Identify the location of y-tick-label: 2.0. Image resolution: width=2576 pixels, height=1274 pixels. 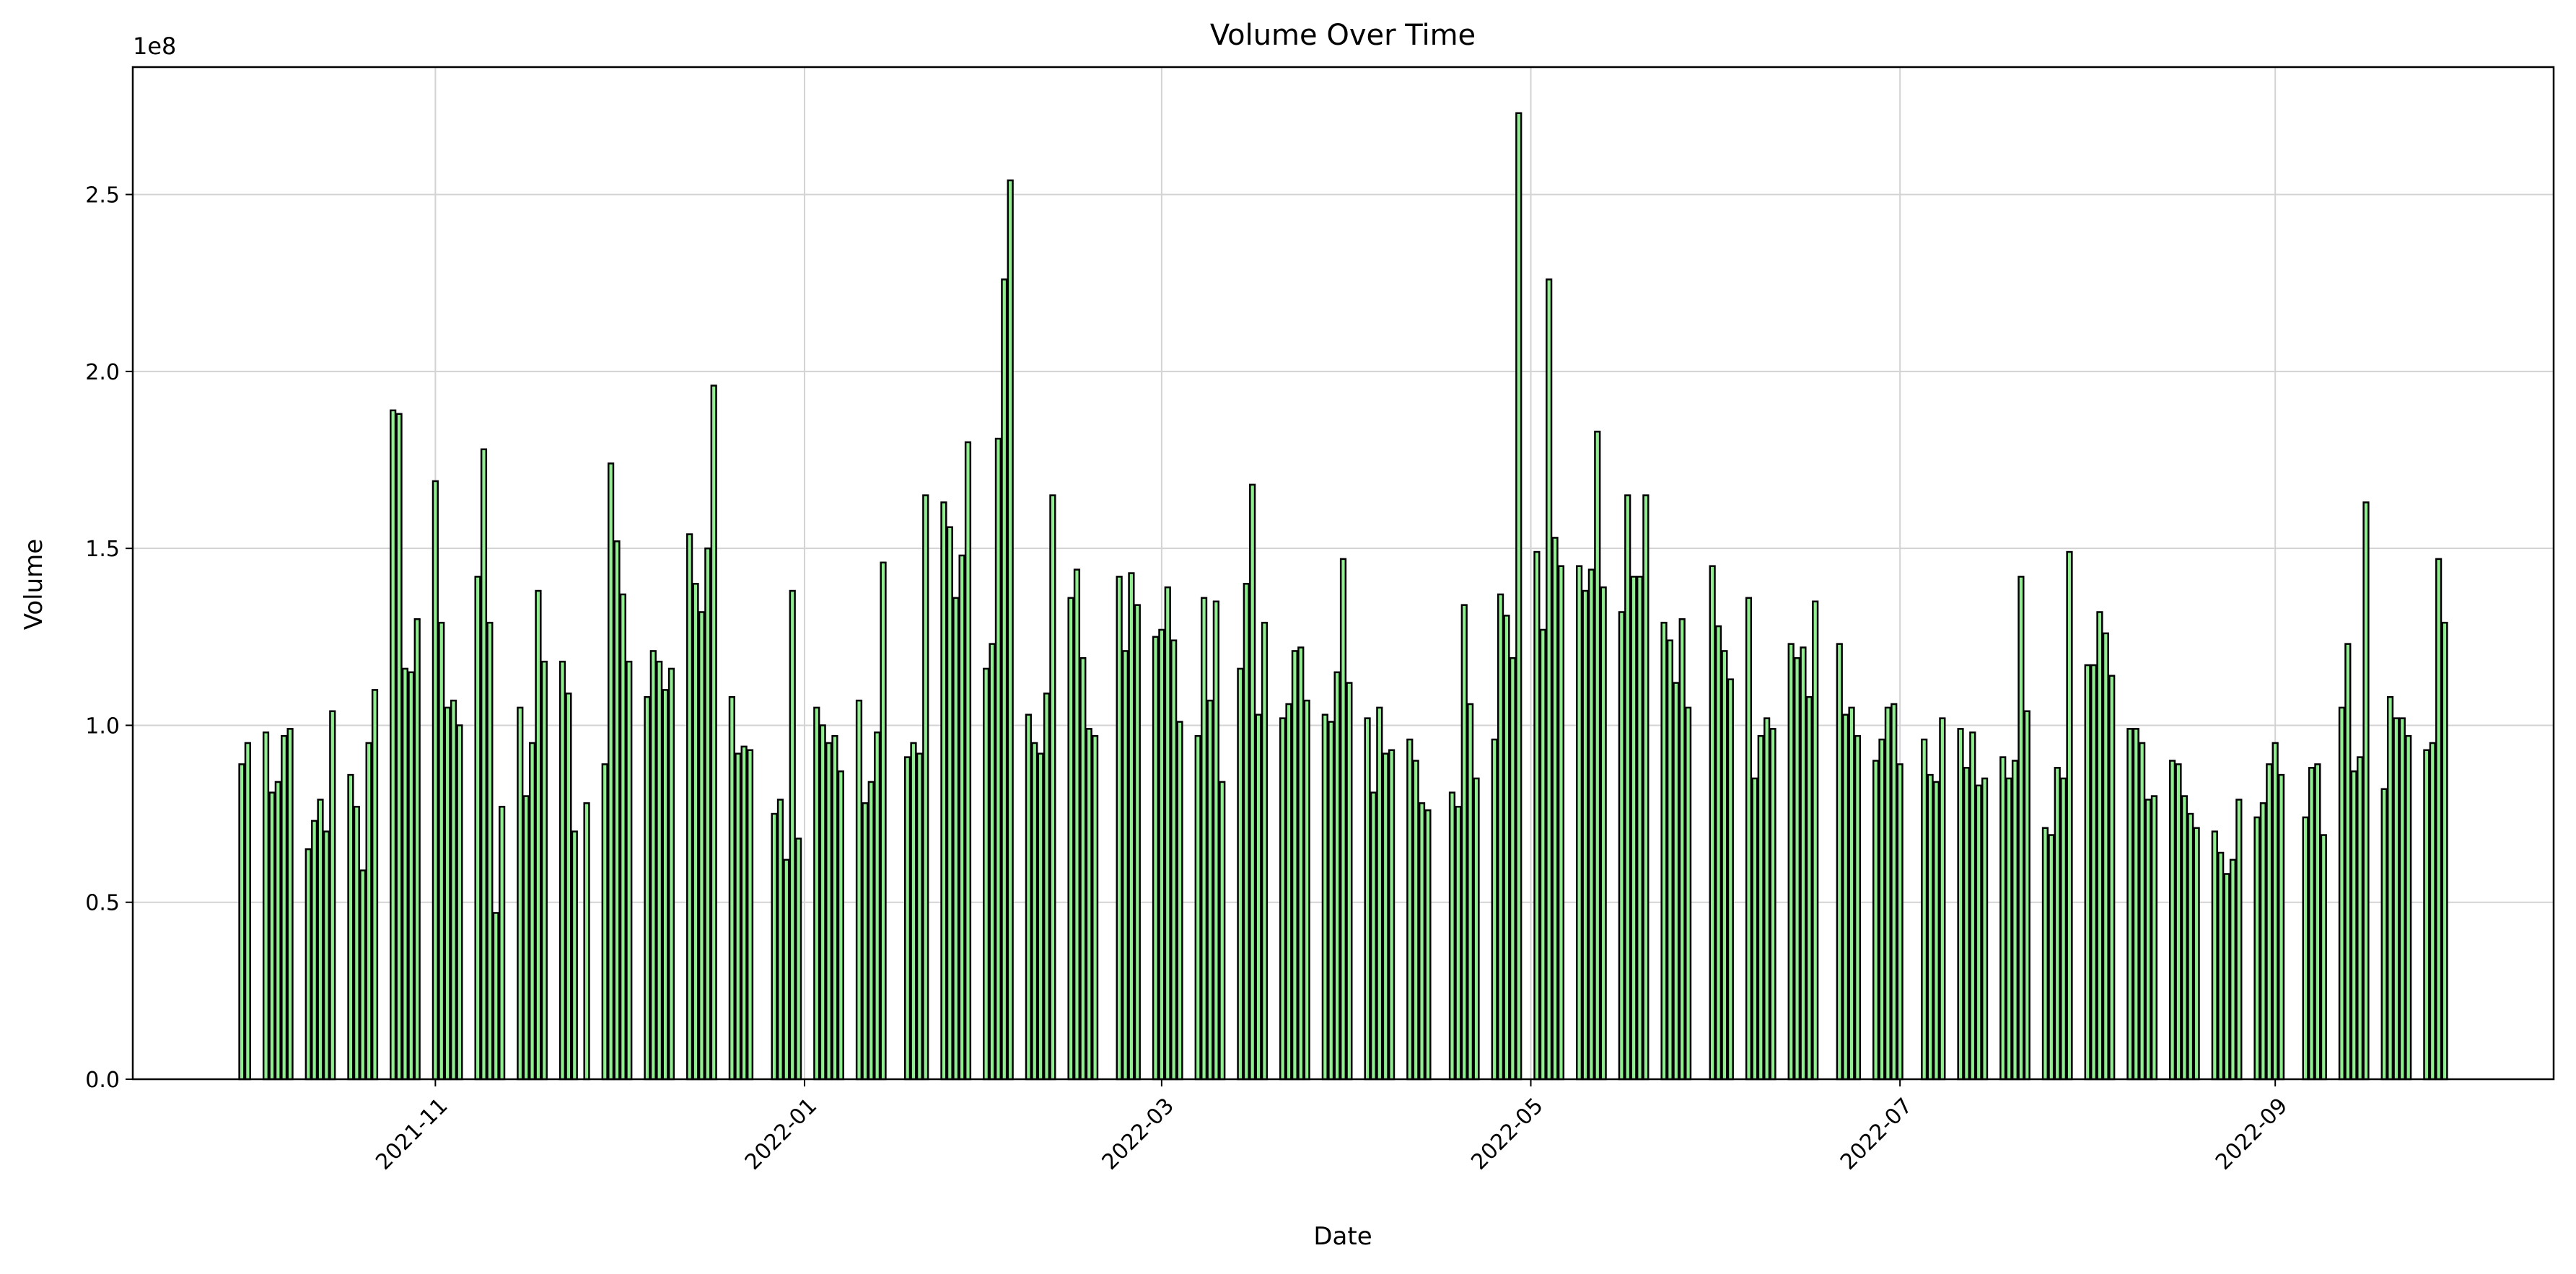
(103, 372).